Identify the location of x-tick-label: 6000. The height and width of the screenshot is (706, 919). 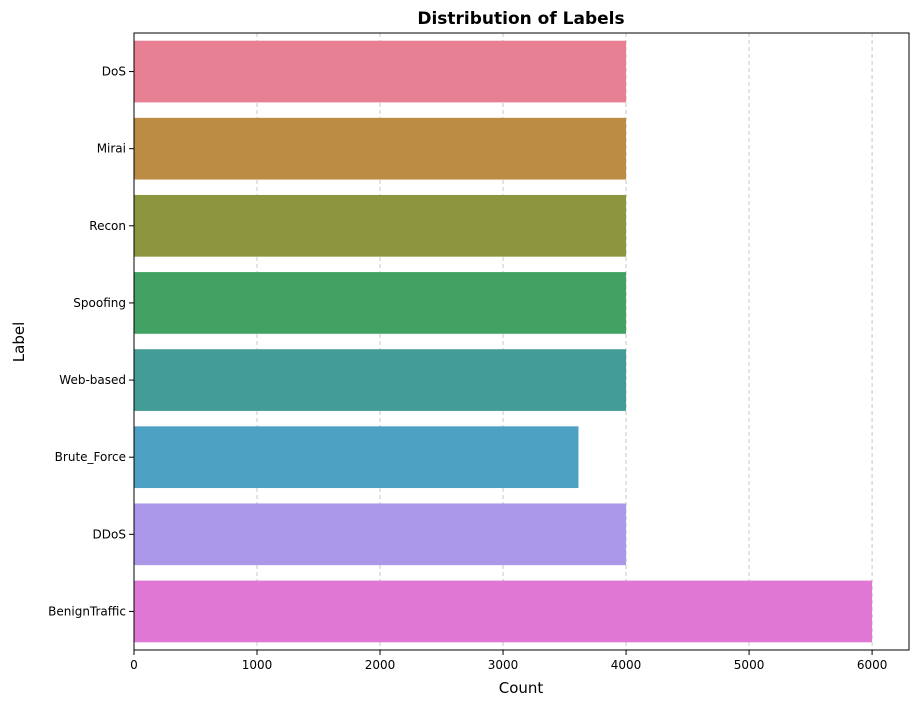
(872, 665).